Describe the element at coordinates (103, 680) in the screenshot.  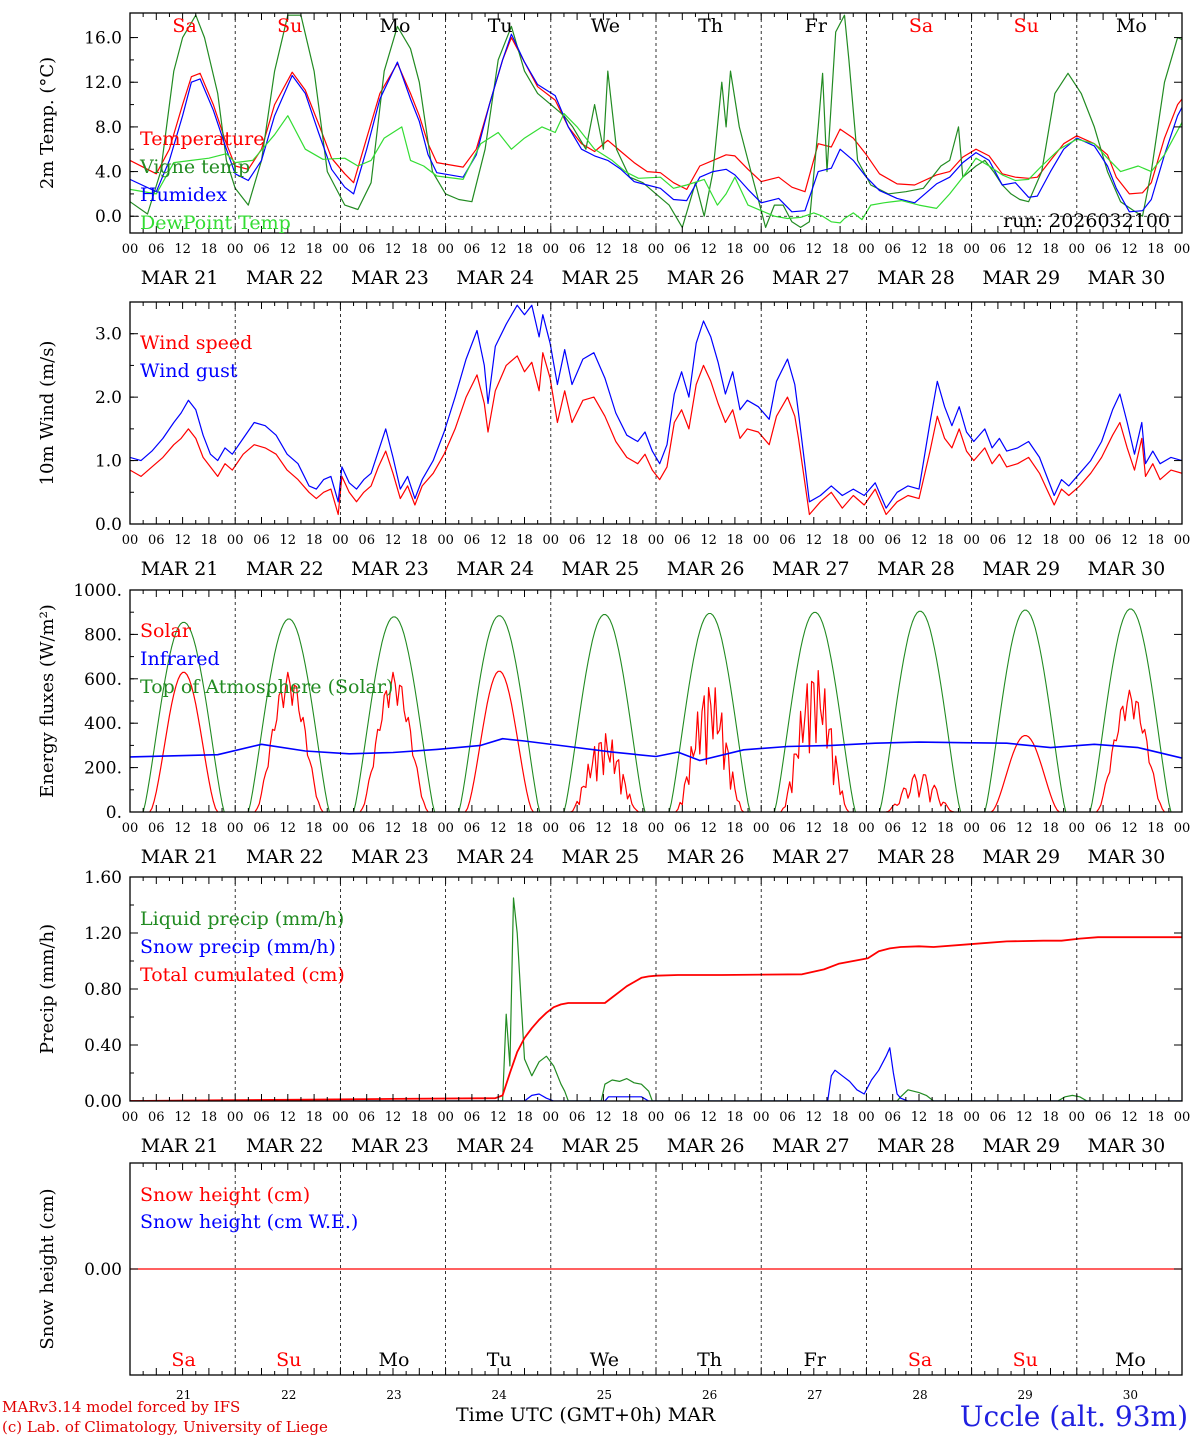
I see `y-tick-label: 600.` at that location.